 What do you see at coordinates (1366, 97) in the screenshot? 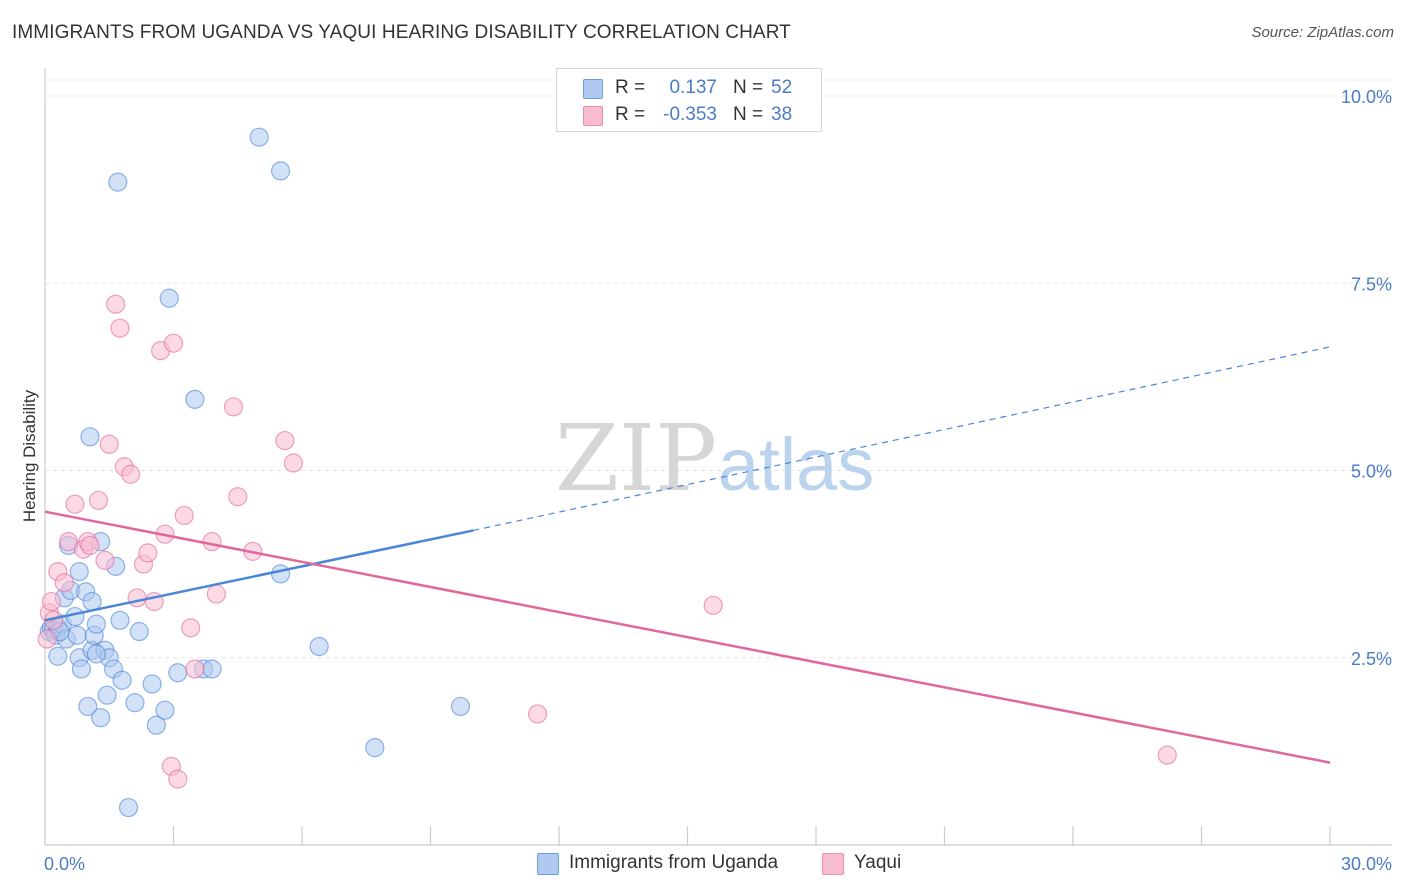
I see `y-tick-label: 10.0%` at bounding box center [1366, 97].